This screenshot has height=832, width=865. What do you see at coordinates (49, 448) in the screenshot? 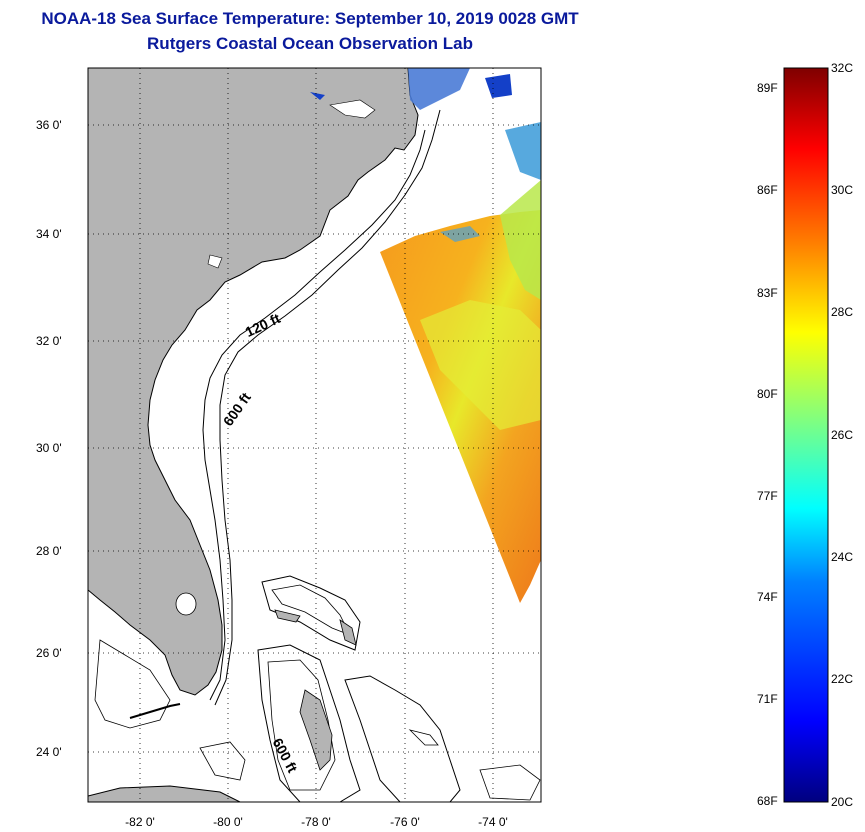
I see `lat-label-30: 30 0'` at bounding box center [49, 448].